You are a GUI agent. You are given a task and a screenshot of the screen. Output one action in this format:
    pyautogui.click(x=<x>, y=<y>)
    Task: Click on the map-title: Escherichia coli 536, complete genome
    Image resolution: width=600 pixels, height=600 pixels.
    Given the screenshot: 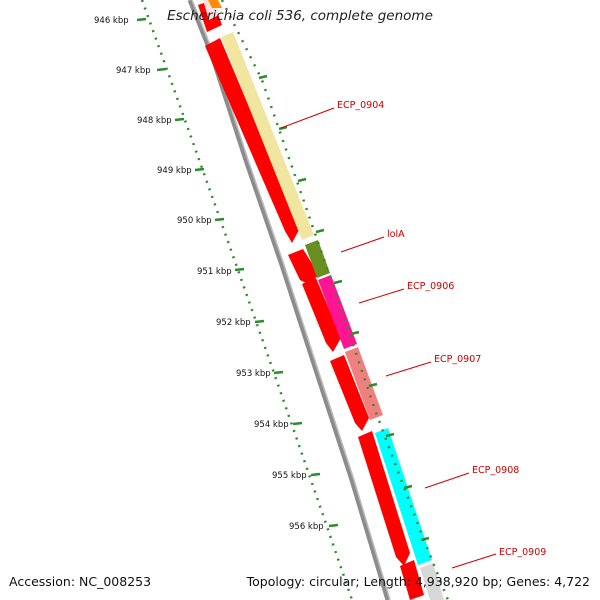 What is the action you would take?
    pyautogui.click(x=300, y=16)
    